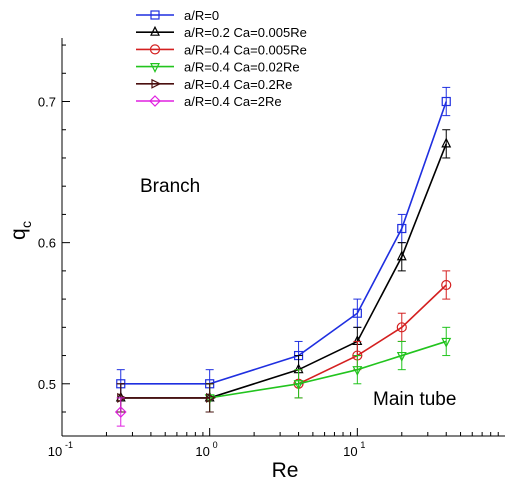  What do you see at coordinates (170, 186) in the screenshot?
I see `annotation-branch: Branch` at bounding box center [170, 186].